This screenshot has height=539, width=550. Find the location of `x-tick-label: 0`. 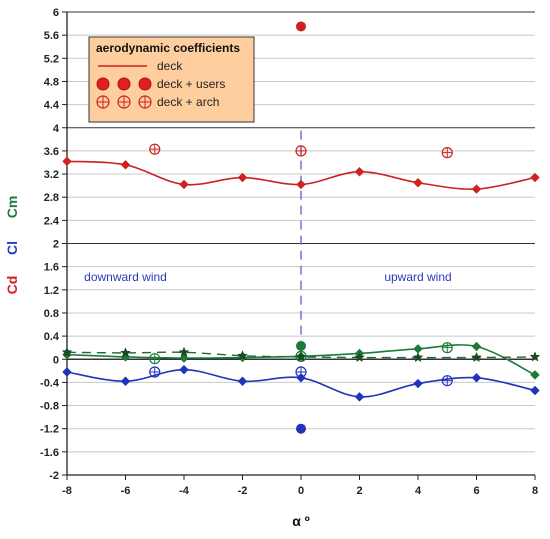

x-tick-label: 0 is located at coordinates (301, 491).